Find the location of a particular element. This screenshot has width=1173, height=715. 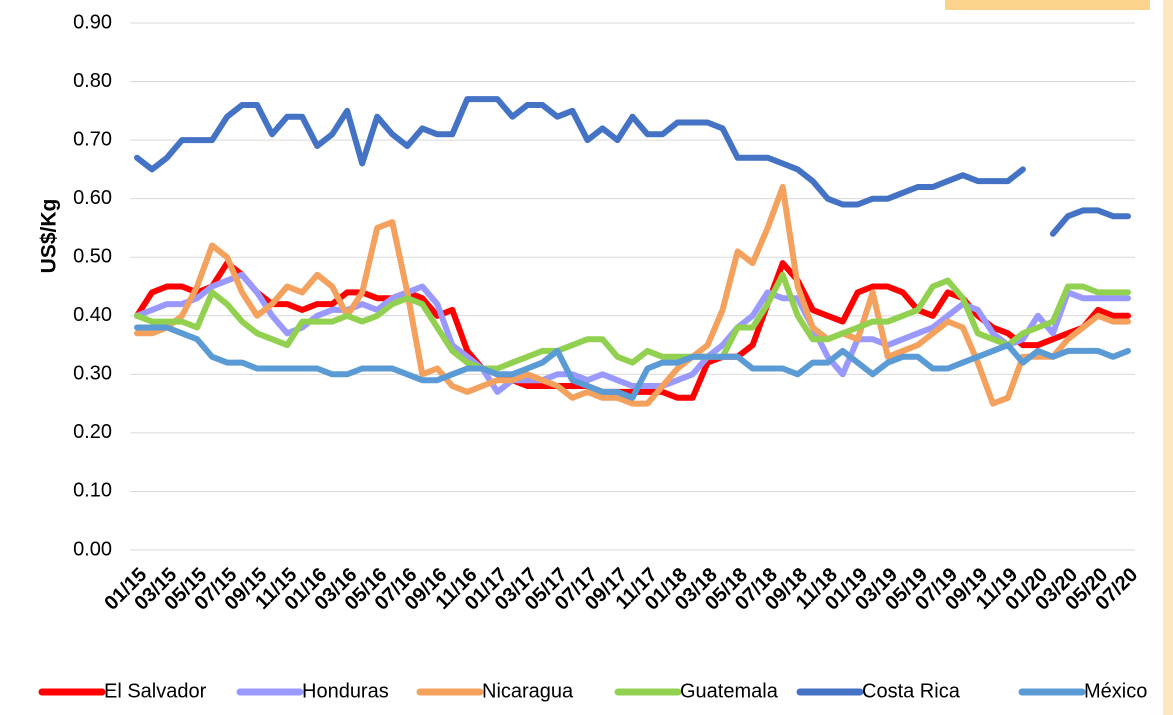

y-tick-label: 0.60 is located at coordinates (92, 198).